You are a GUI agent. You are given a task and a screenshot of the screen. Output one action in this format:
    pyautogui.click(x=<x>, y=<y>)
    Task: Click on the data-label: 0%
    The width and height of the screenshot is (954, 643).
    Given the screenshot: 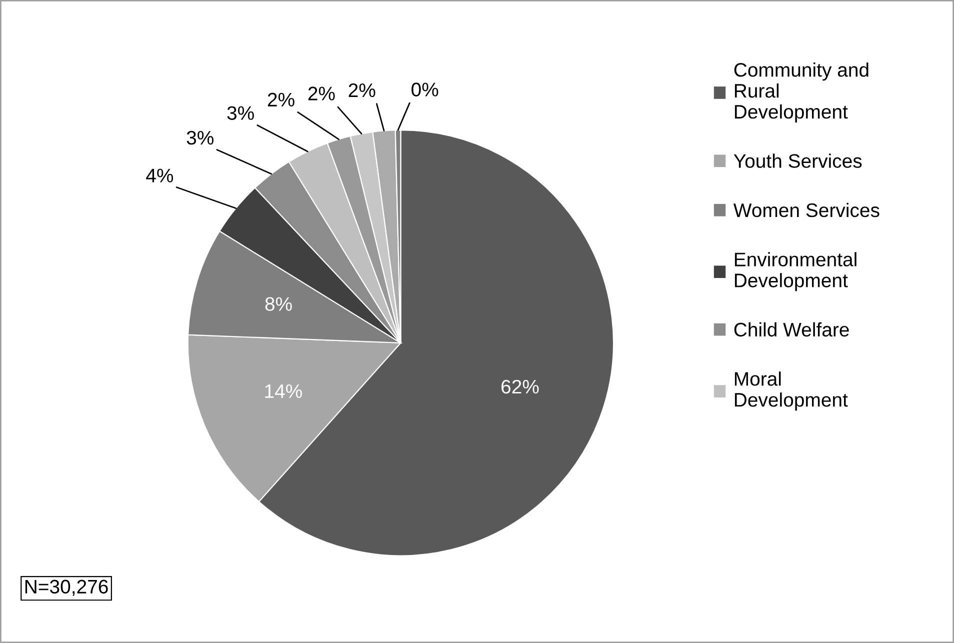 What is the action you would take?
    pyautogui.click(x=425, y=89)
    